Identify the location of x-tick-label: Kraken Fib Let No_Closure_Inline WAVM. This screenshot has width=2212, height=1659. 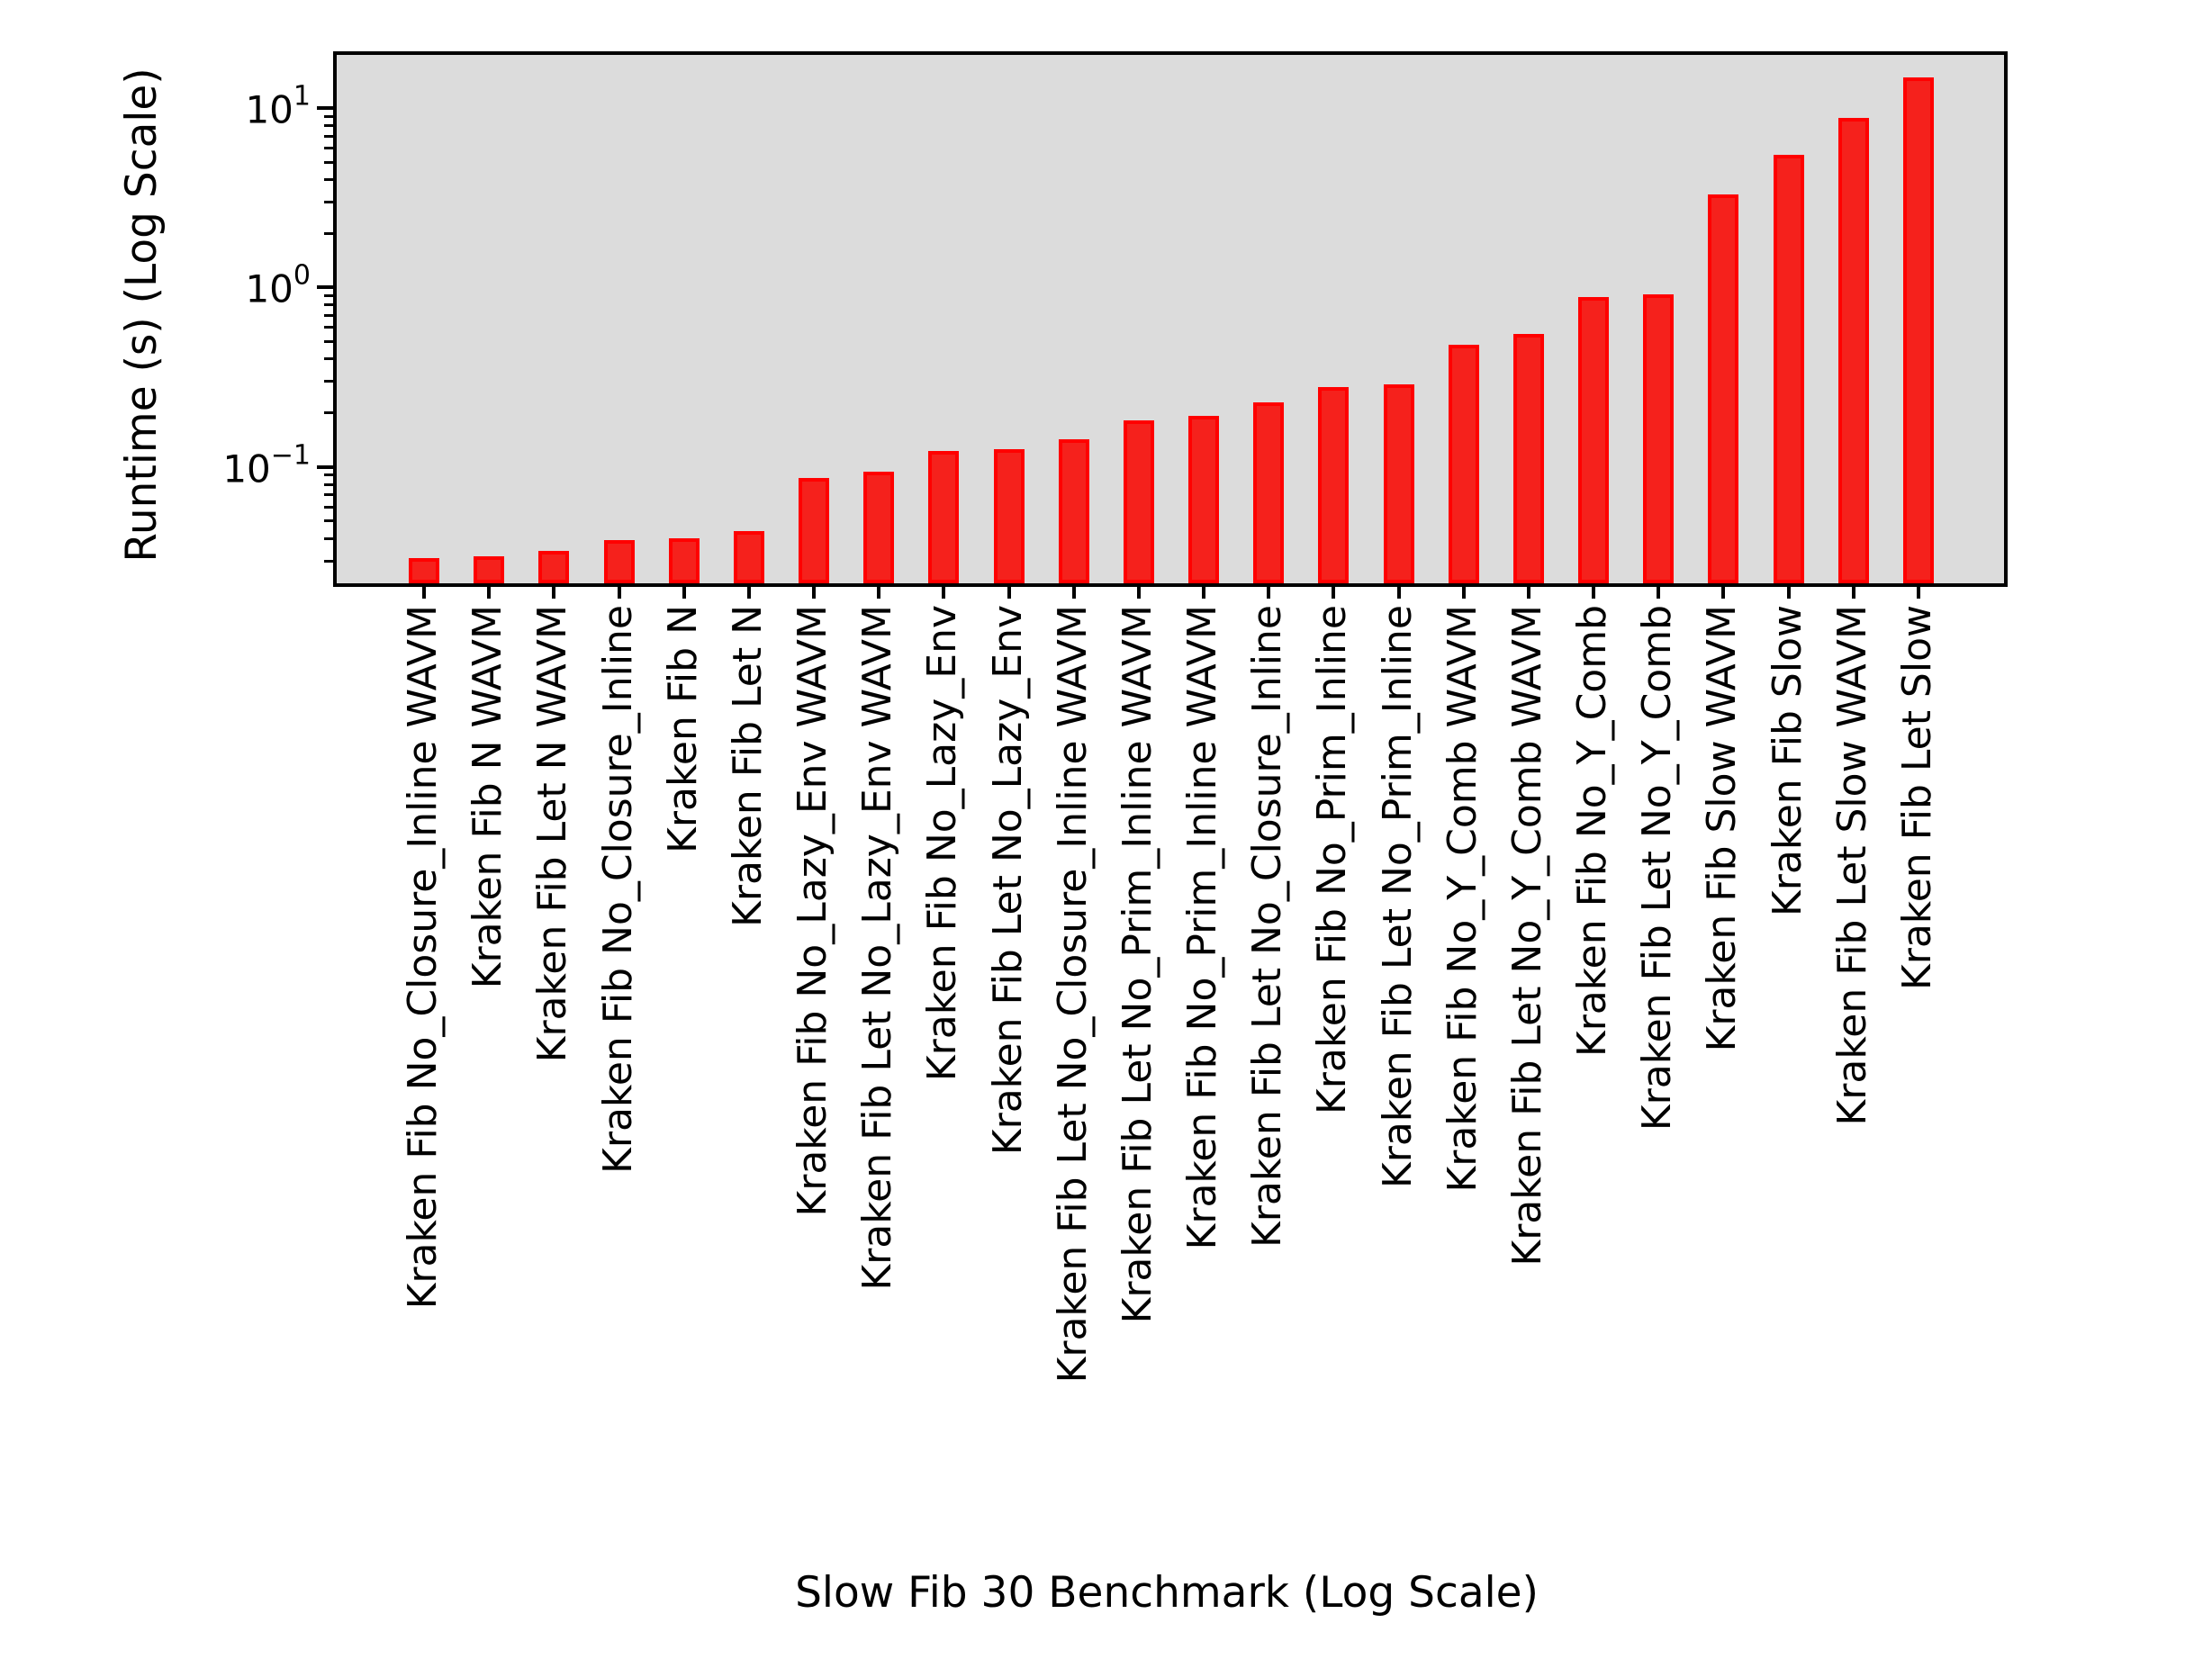
(1072, 994).